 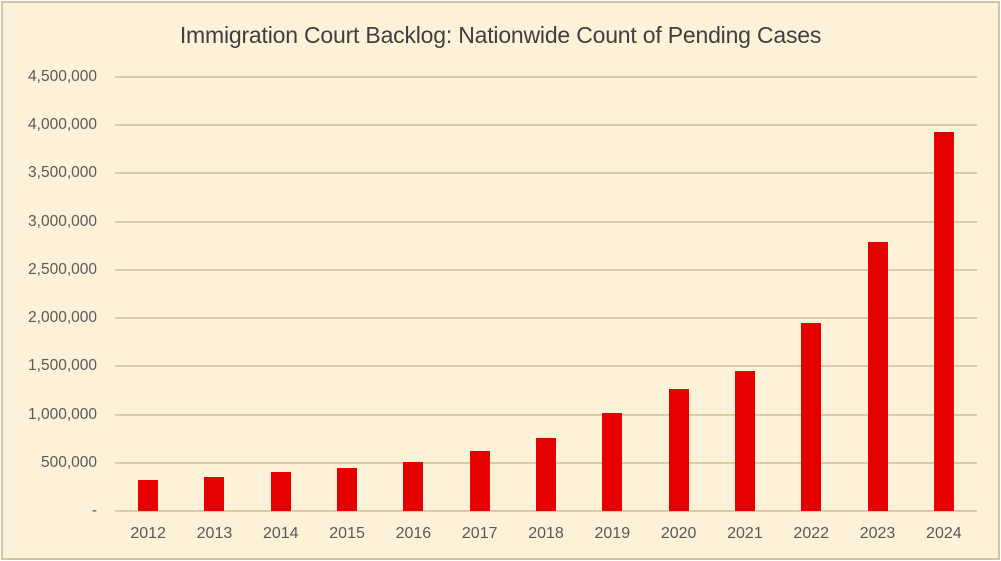 I want to click on x-tick-label: 2015, so click(x=347, y=533).